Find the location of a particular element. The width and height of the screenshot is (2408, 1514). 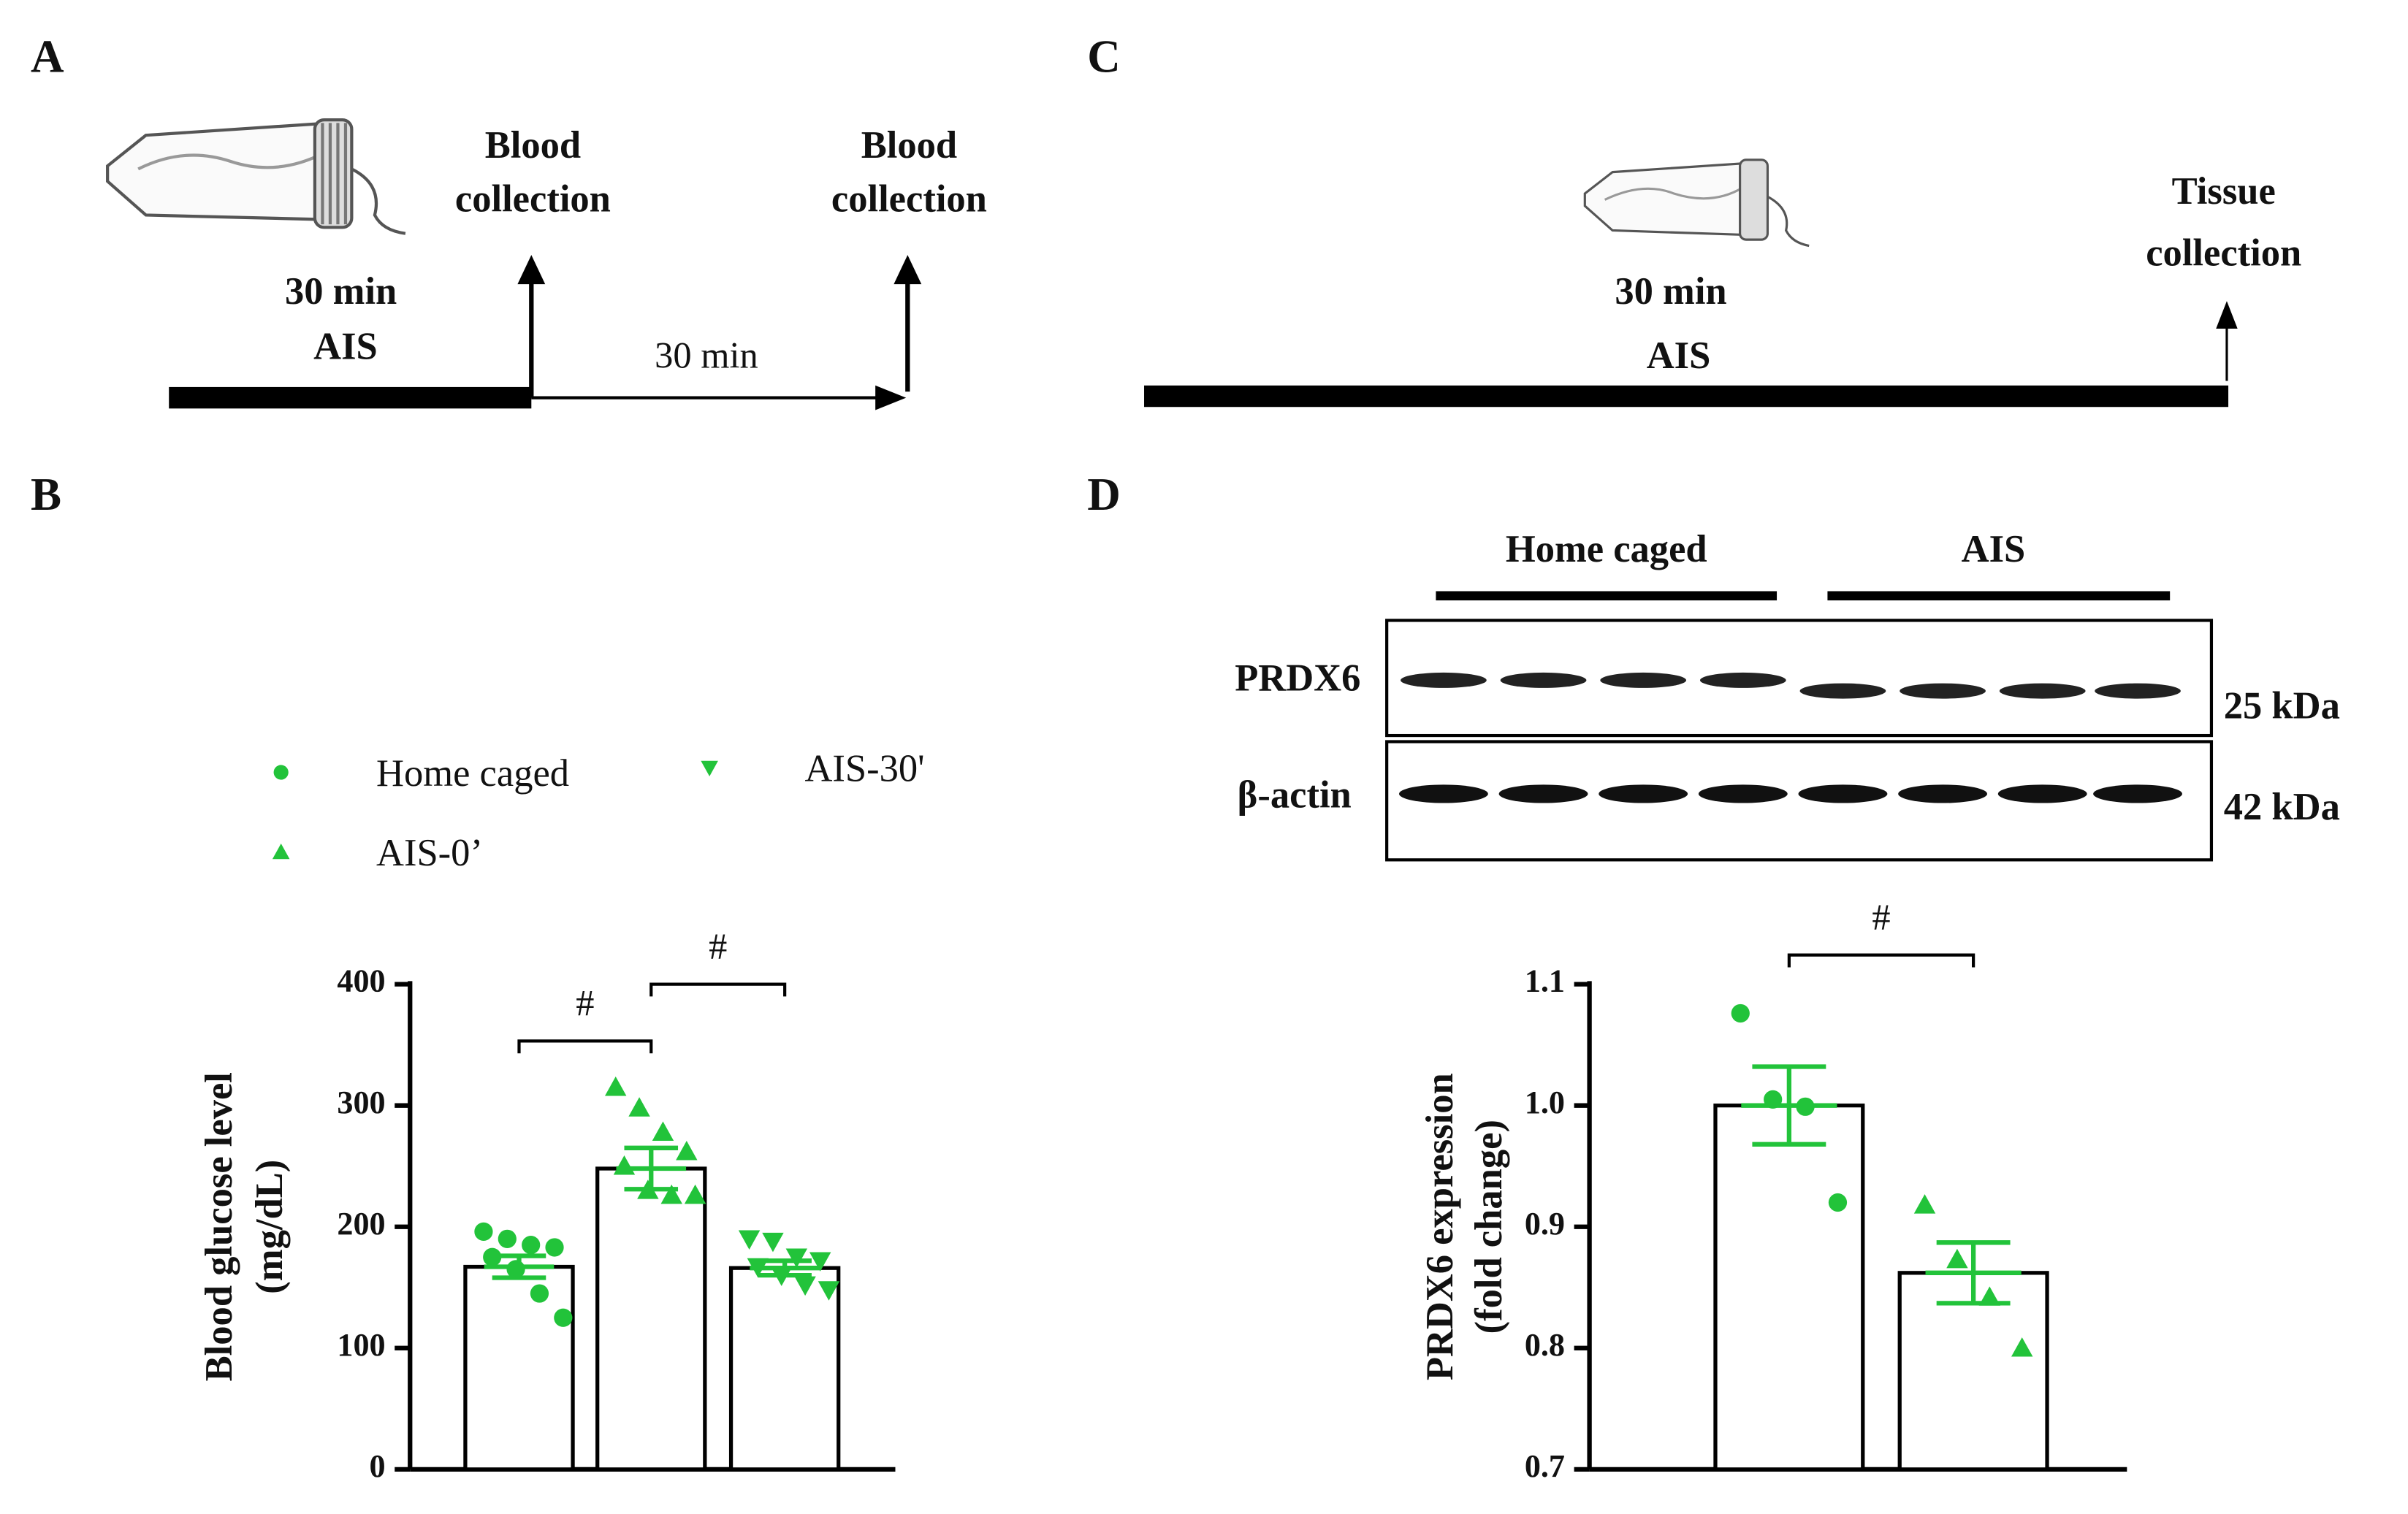

y-tick-label: 400 is located at coordinates (361, 981).